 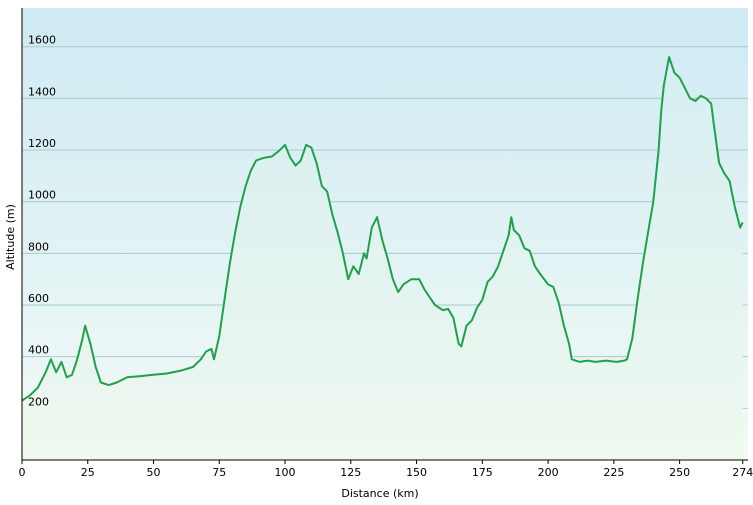 I want to click on y-tick-label: 1000, so click(x=42, y=195).